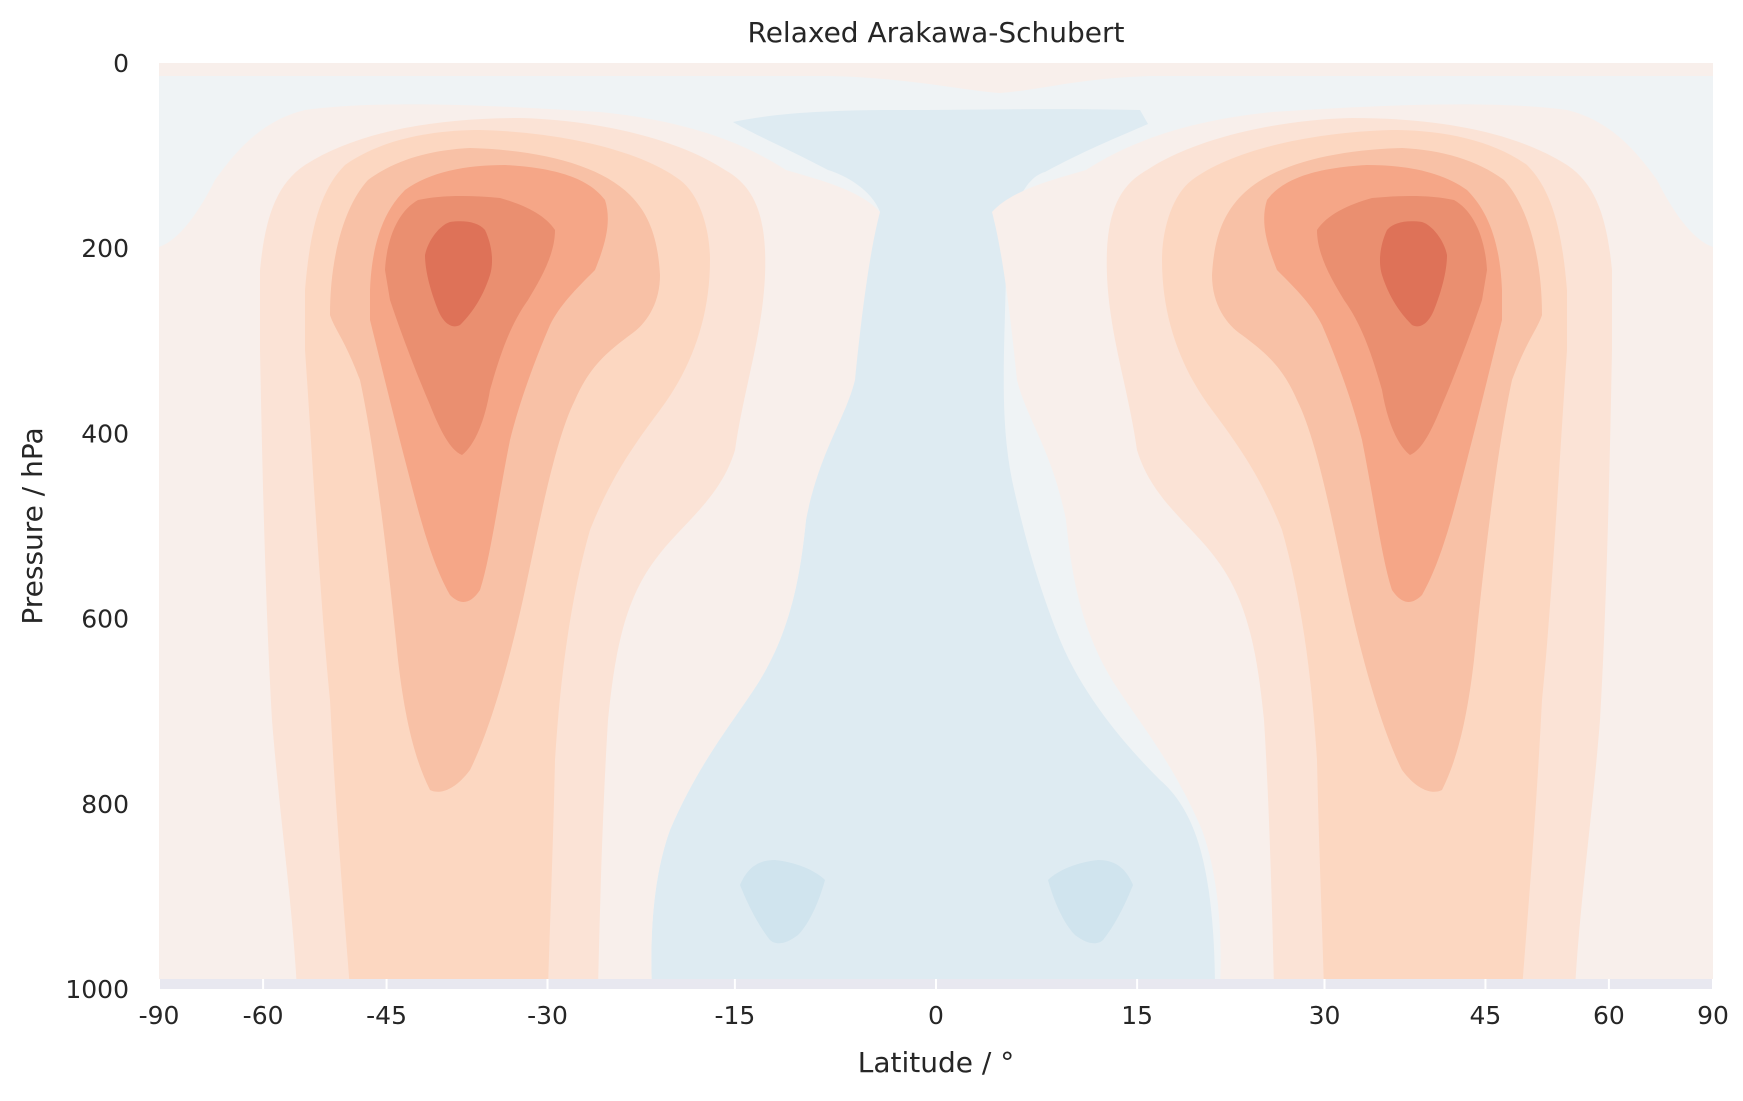  I want to click on x-tick-label: -45, so click(386, 1015).